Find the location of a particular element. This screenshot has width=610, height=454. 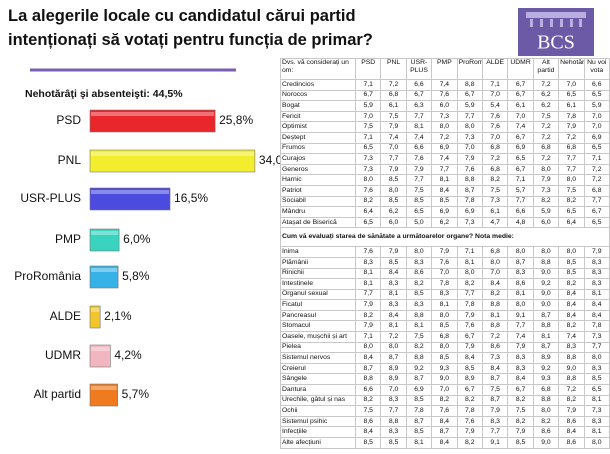

table-cell: 6,7 is located at coordinates (596, 212).